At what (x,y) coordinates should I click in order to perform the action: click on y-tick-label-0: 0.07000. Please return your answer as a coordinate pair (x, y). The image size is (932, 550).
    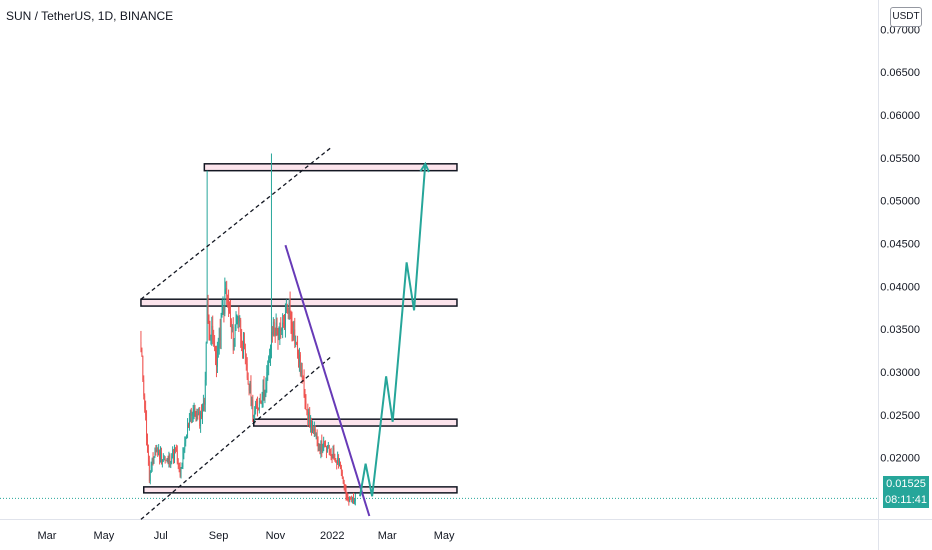
    Looking at the image, I should click on (900, 30).